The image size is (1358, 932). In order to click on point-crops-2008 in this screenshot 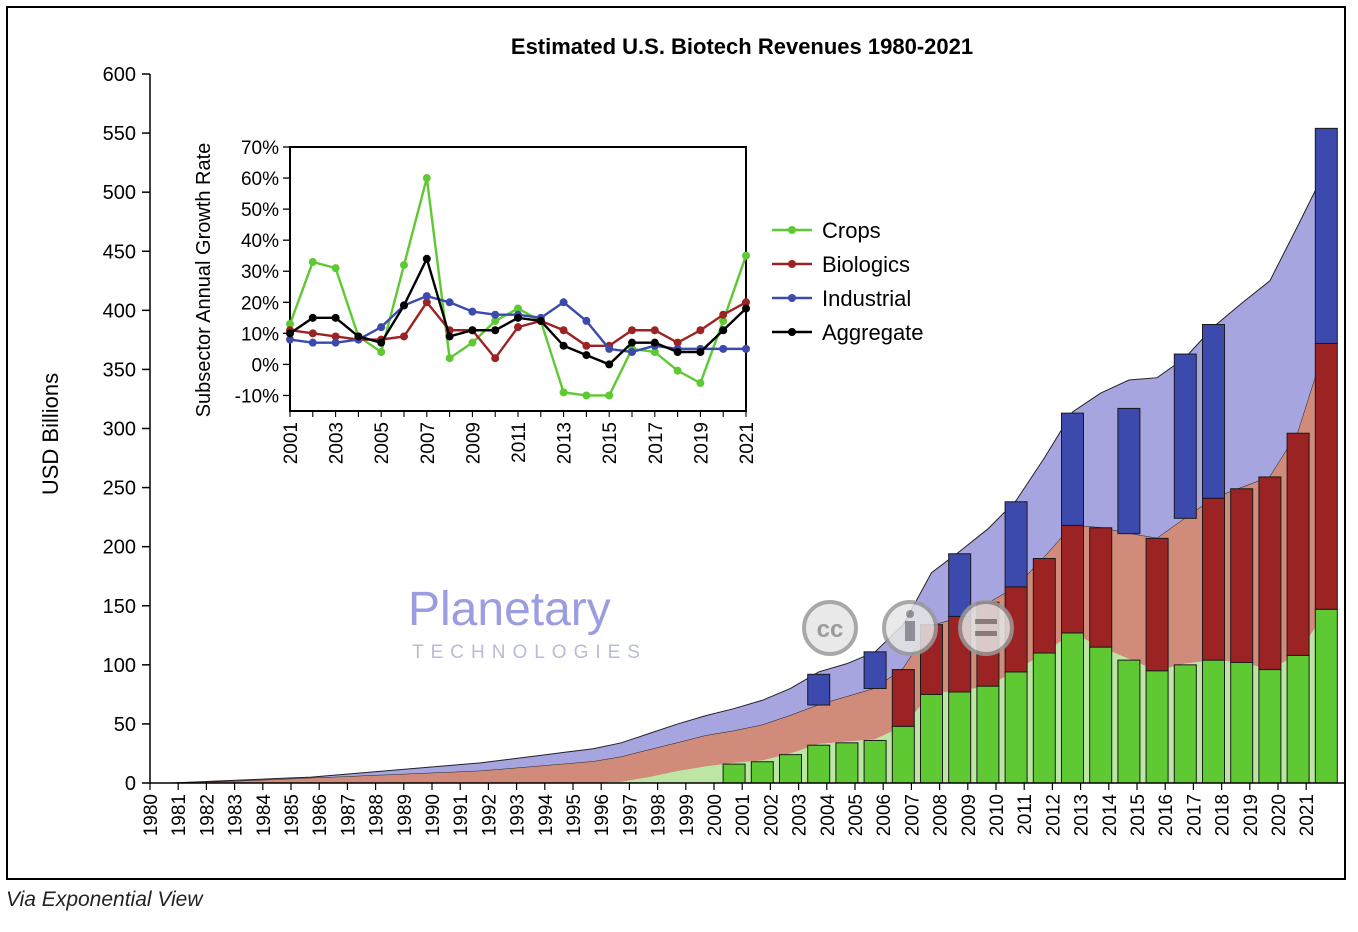, I will do `click(449, 358)`.